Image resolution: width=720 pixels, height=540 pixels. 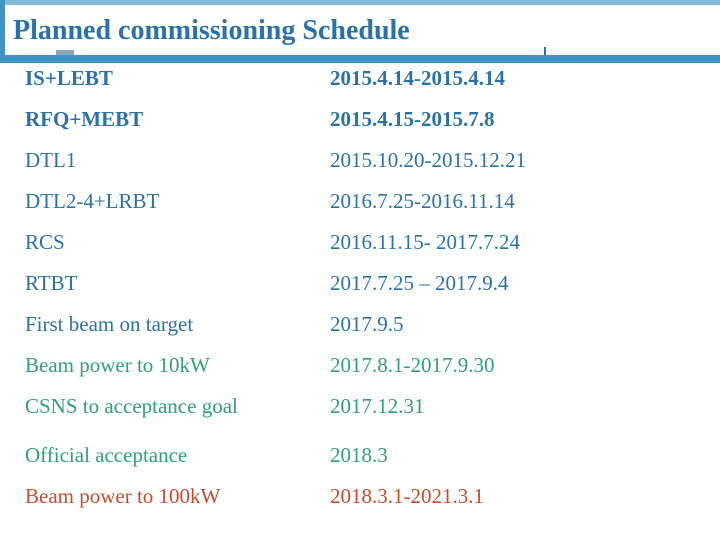 I want to click on schedule-row: IS+LEBT 2015.4.14-2015.4.14, so click(x=360, y=78).